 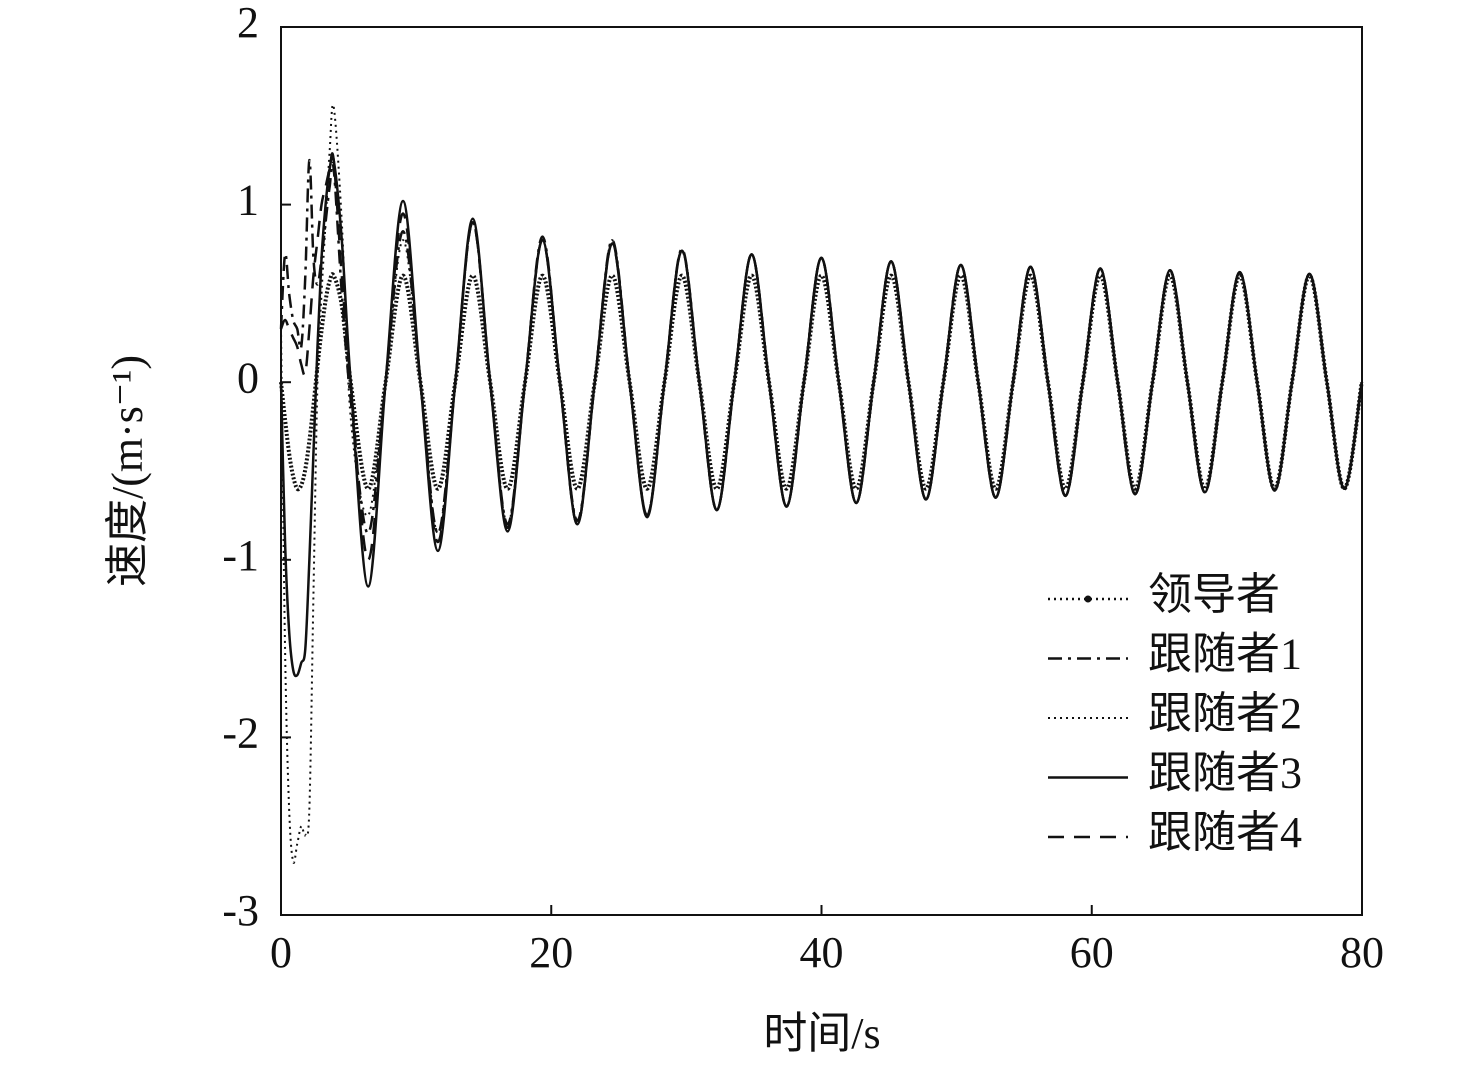 I want to click on legend-label: 领导者, so click(x=1214, y=594).